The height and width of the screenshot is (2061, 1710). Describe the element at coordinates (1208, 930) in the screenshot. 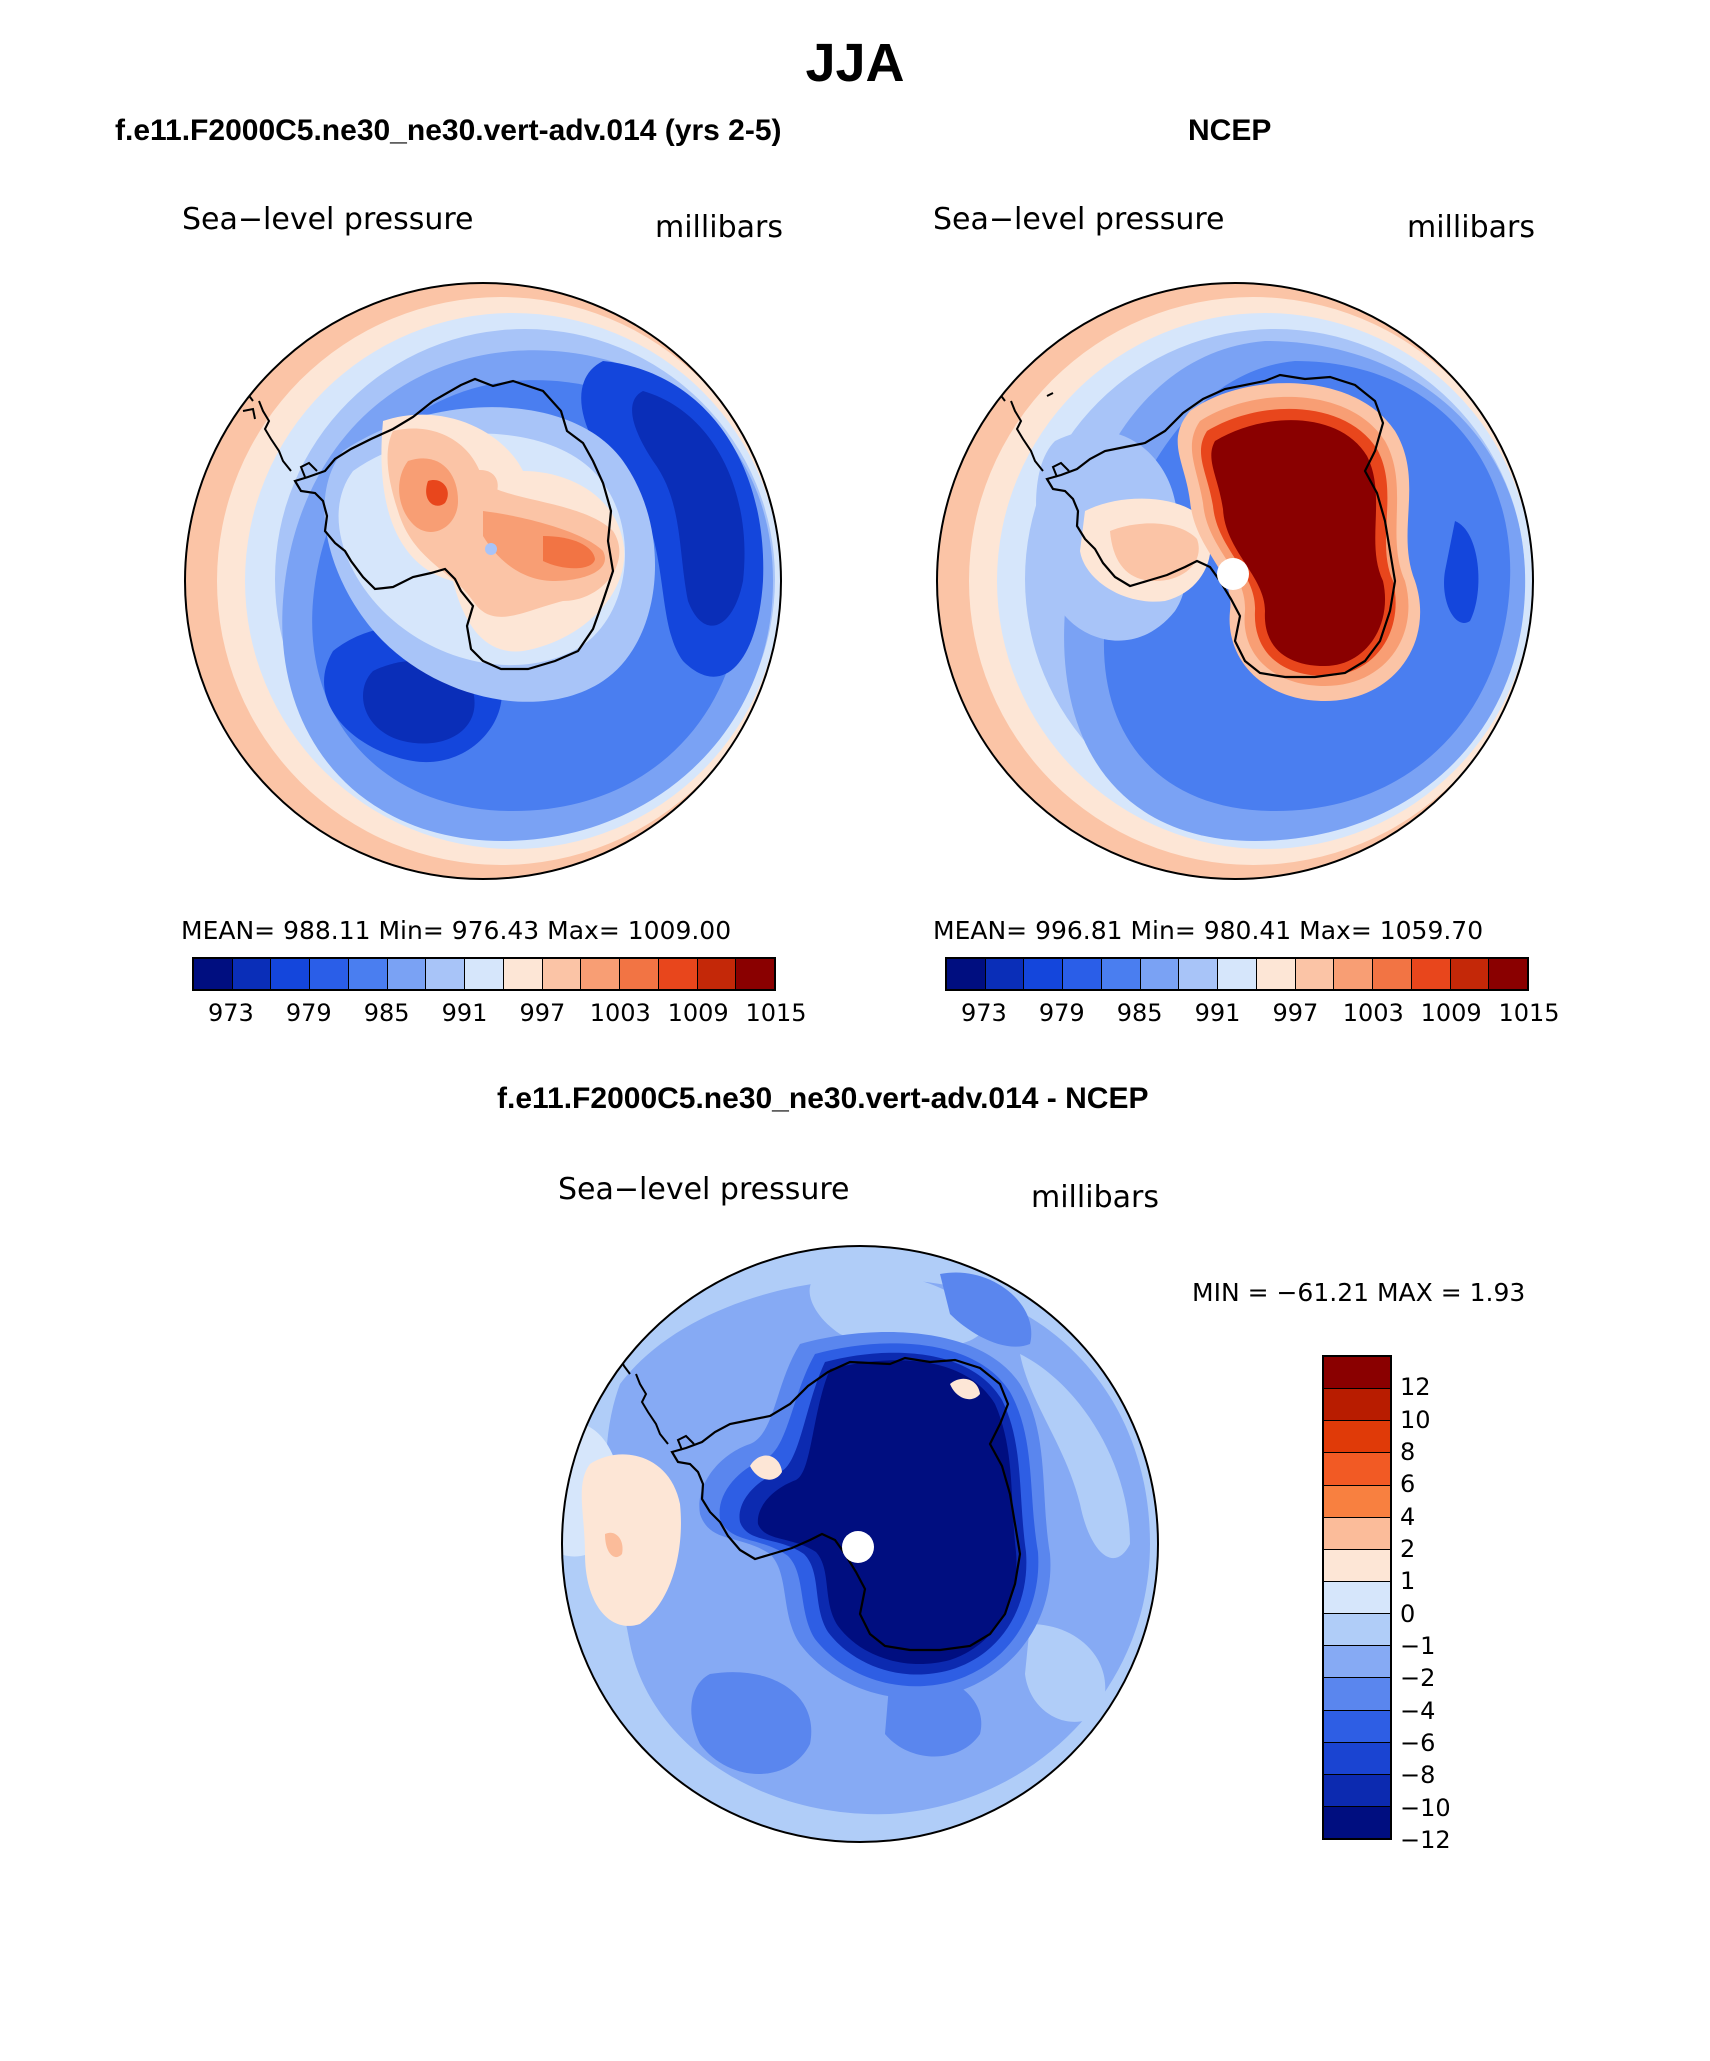

I see `panel-2-stats: MEAN= 996.81 Min= 980.41 Max= 1059.70` at that location.